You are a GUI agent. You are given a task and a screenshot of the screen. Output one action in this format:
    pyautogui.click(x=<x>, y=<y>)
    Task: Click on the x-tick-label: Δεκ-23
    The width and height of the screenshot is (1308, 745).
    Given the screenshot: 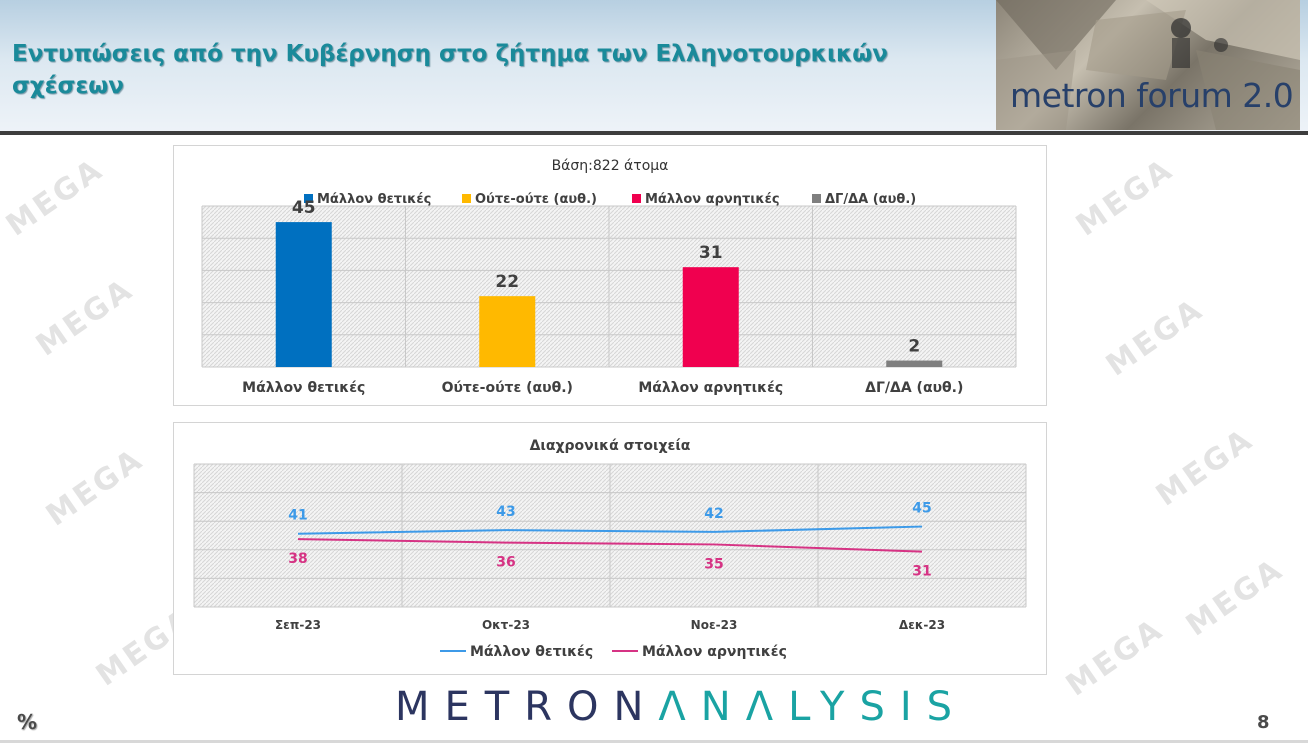 What is the action you would take?
    pyautogui.click(x=922, y=625)
    